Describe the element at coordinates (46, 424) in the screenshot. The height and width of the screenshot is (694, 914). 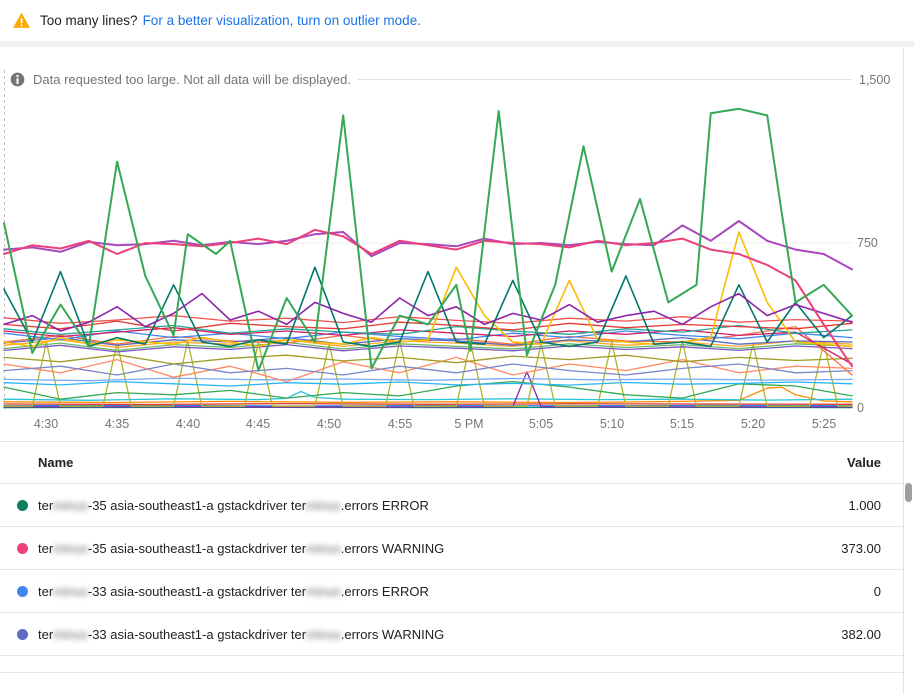
I see `x-tick: 4:30` at that location.